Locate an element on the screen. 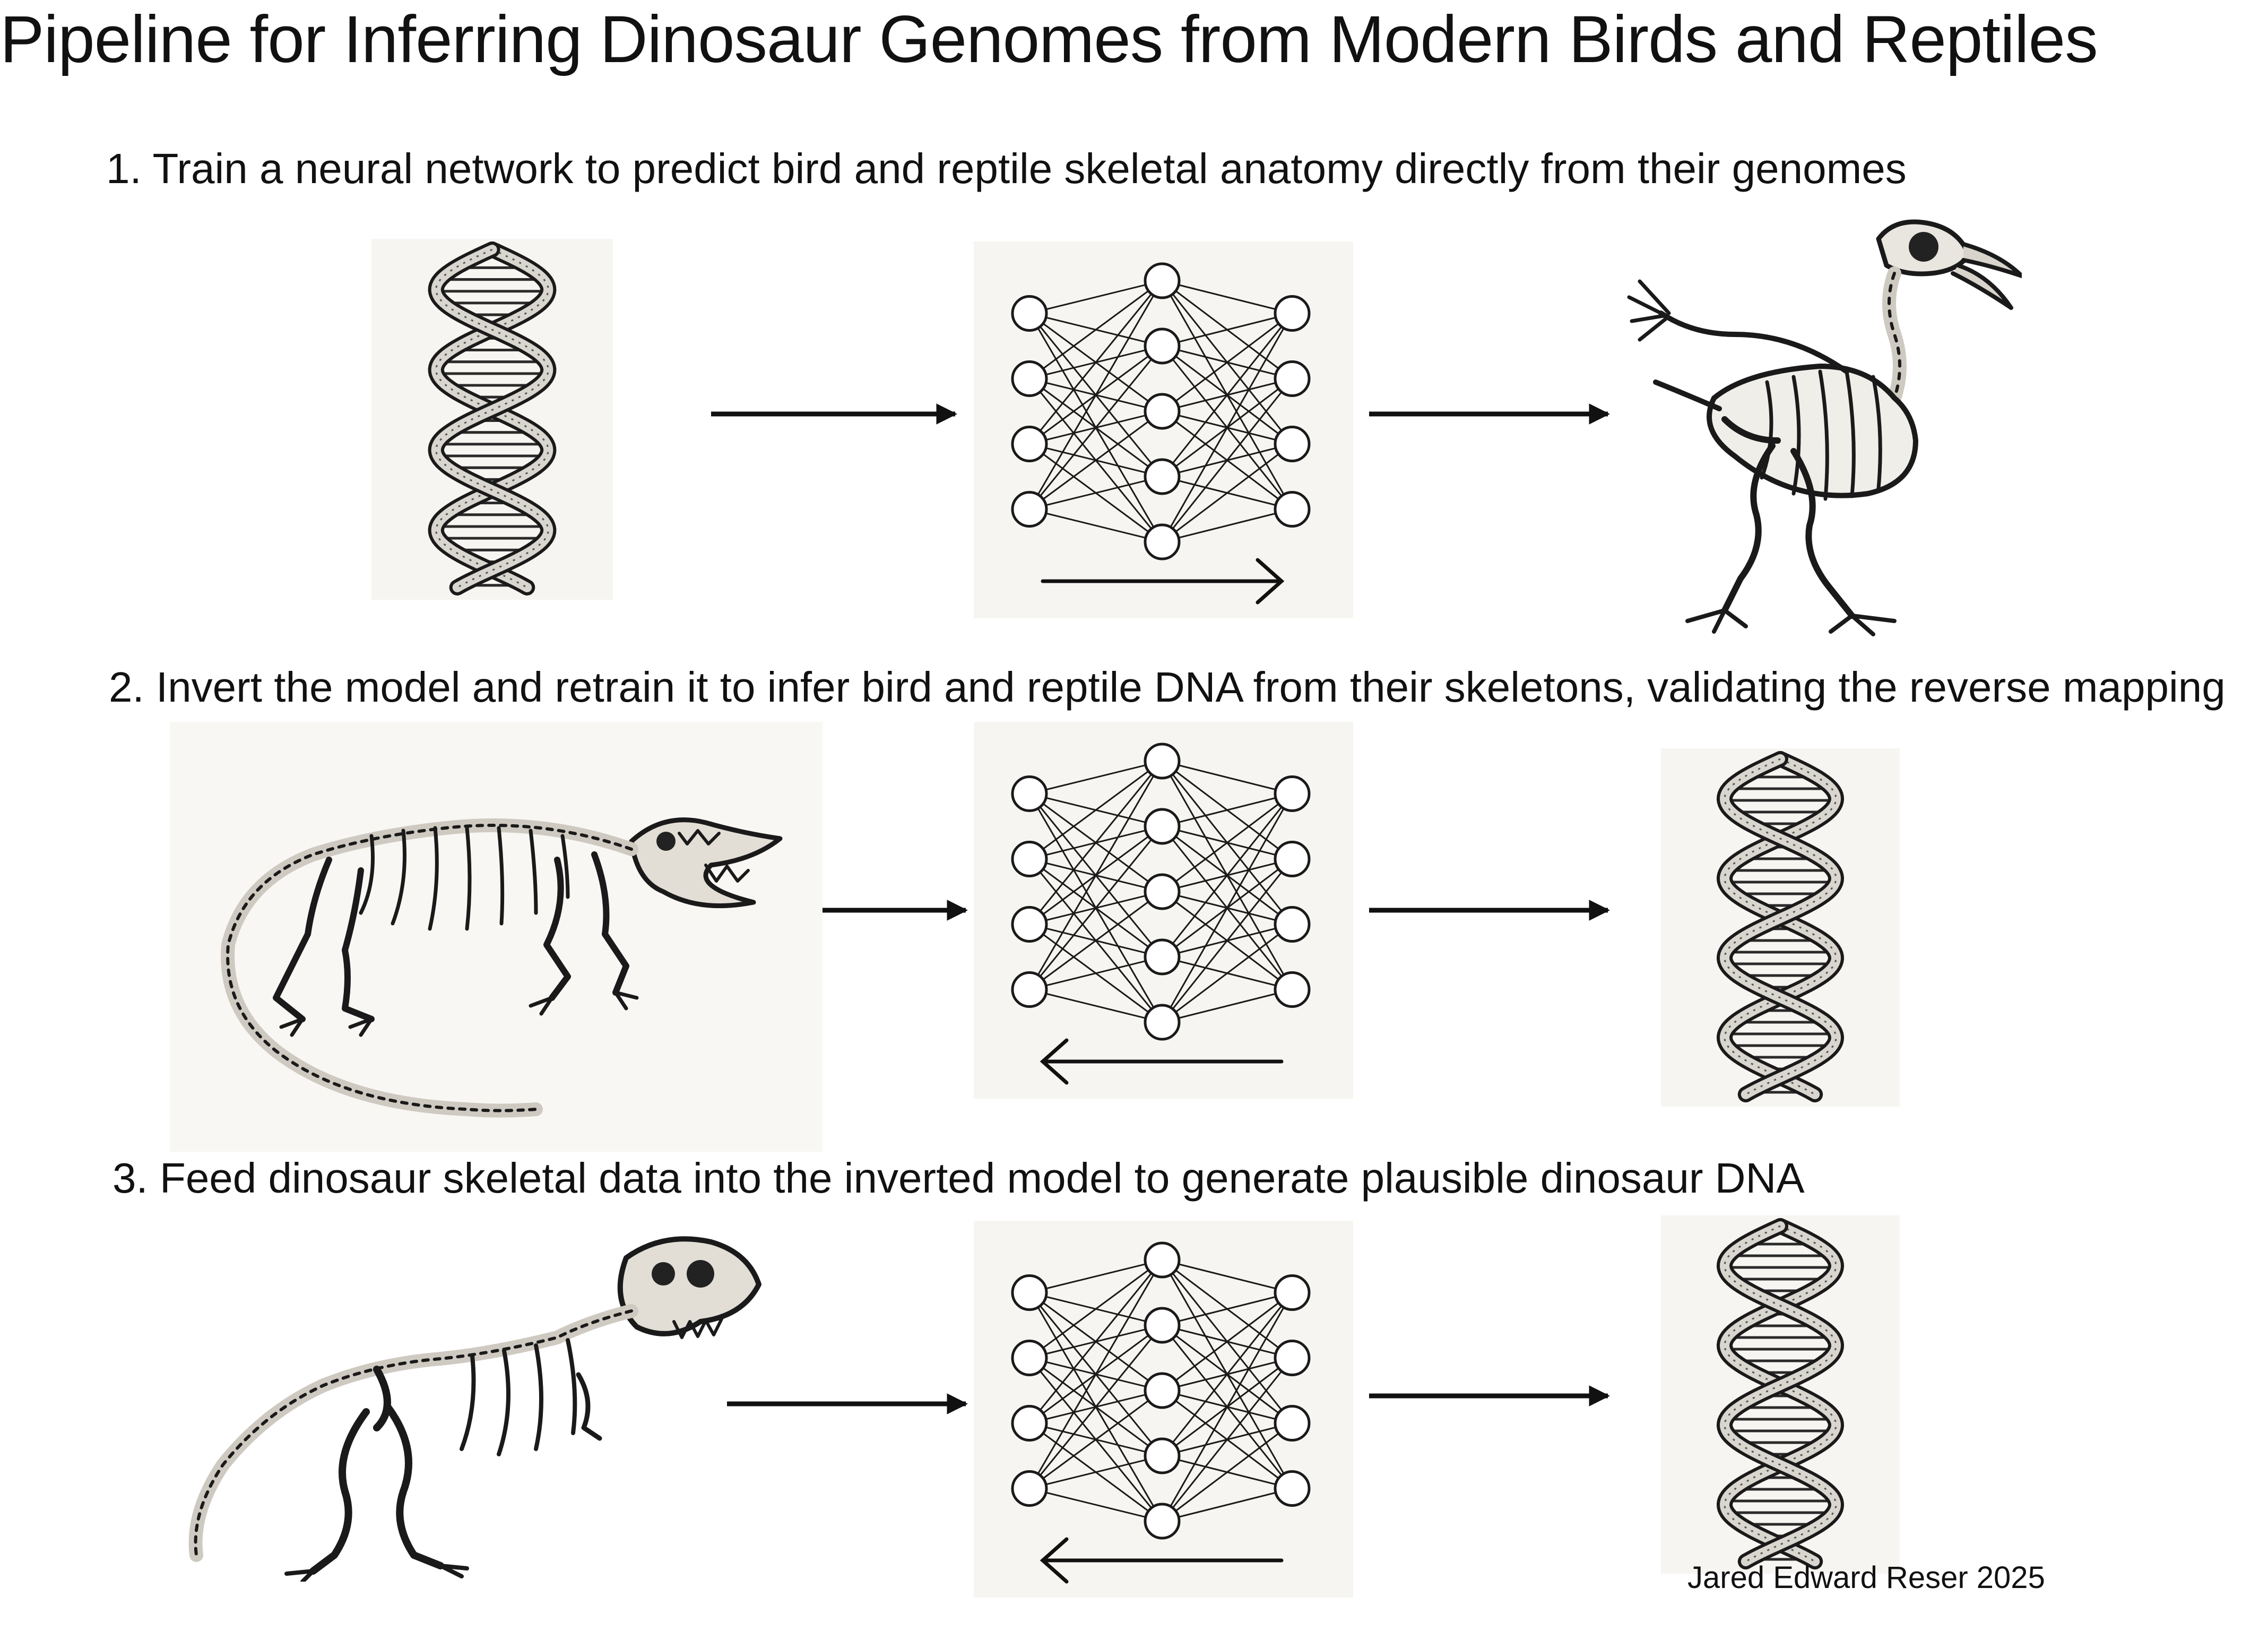 The width and height of the screenshot is (2268, 1631). bird-skeleton-illustration is located at coordinates (1820, 422).